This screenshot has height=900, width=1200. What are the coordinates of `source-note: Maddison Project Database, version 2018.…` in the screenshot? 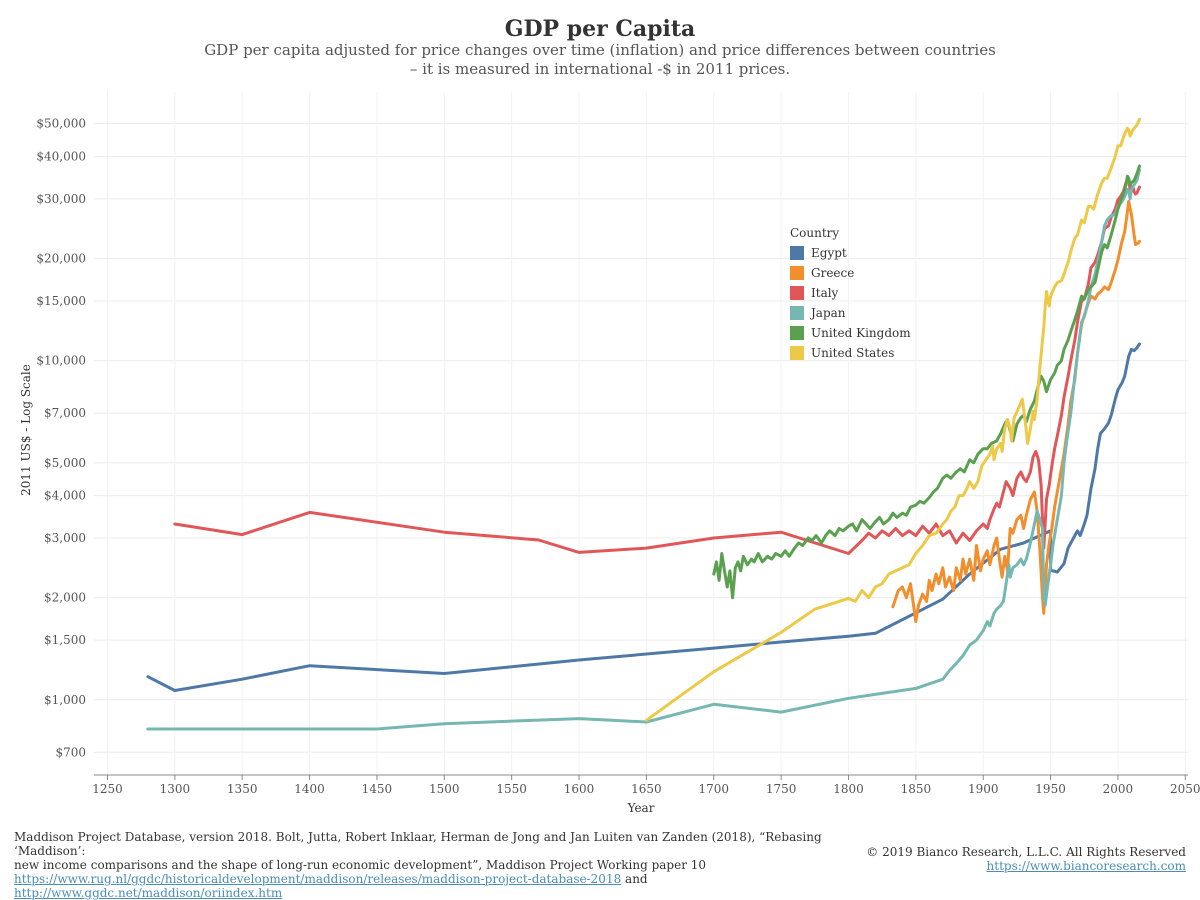 It's located at (424, 865).